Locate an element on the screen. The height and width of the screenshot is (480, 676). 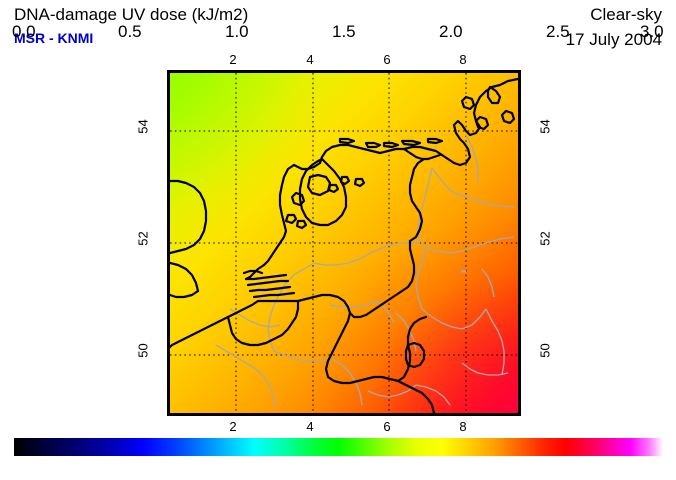
colorbar is located at coordinates (338, 447).